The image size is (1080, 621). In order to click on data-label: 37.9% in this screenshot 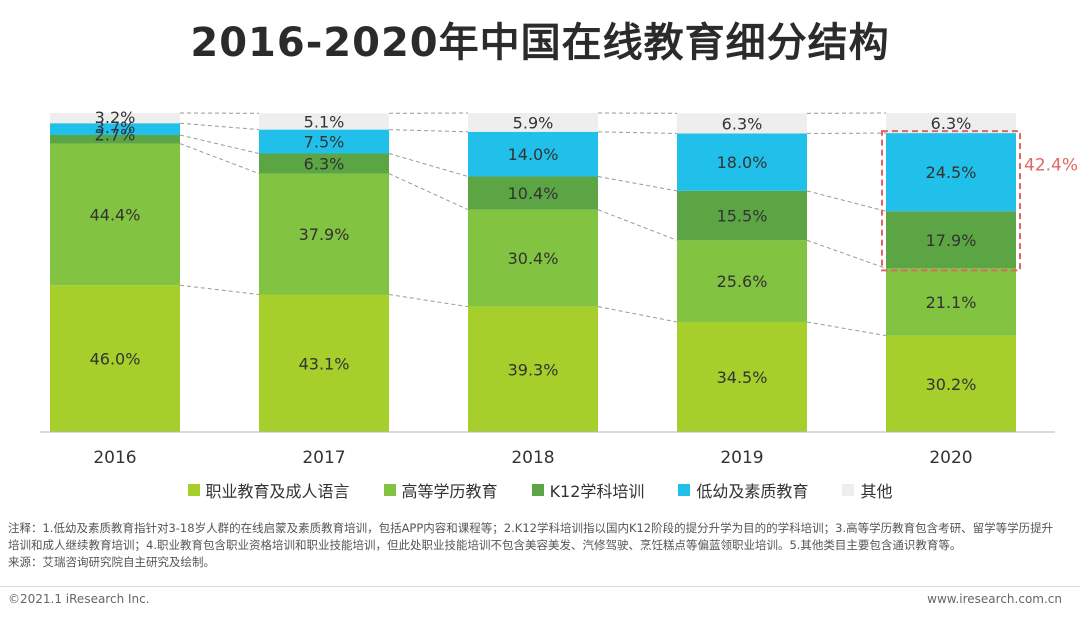, I will do `click(324, 234)`.